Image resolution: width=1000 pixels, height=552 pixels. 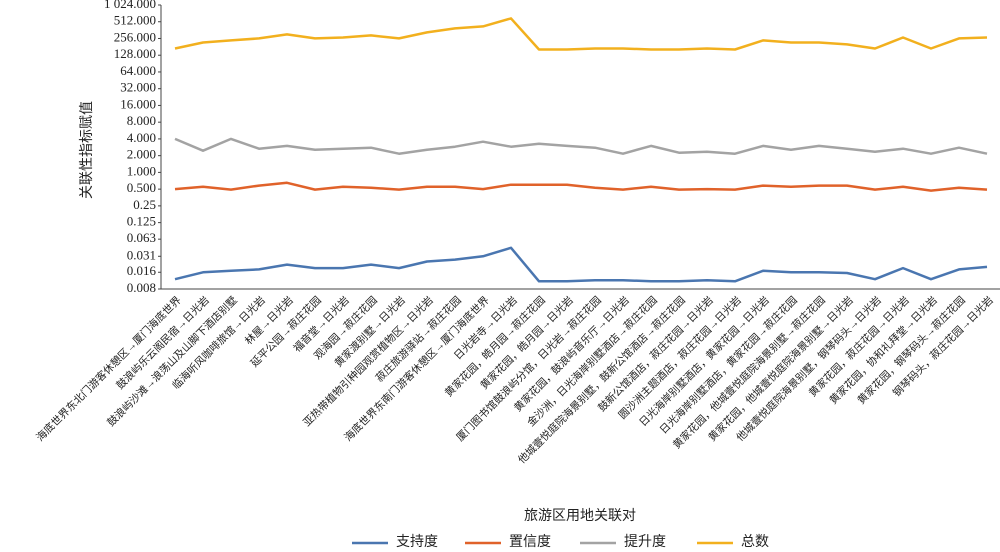 I want to click on x-tick-label: 钢琴码头，菽庄花园→日光岩, so click(x=943, y=347).